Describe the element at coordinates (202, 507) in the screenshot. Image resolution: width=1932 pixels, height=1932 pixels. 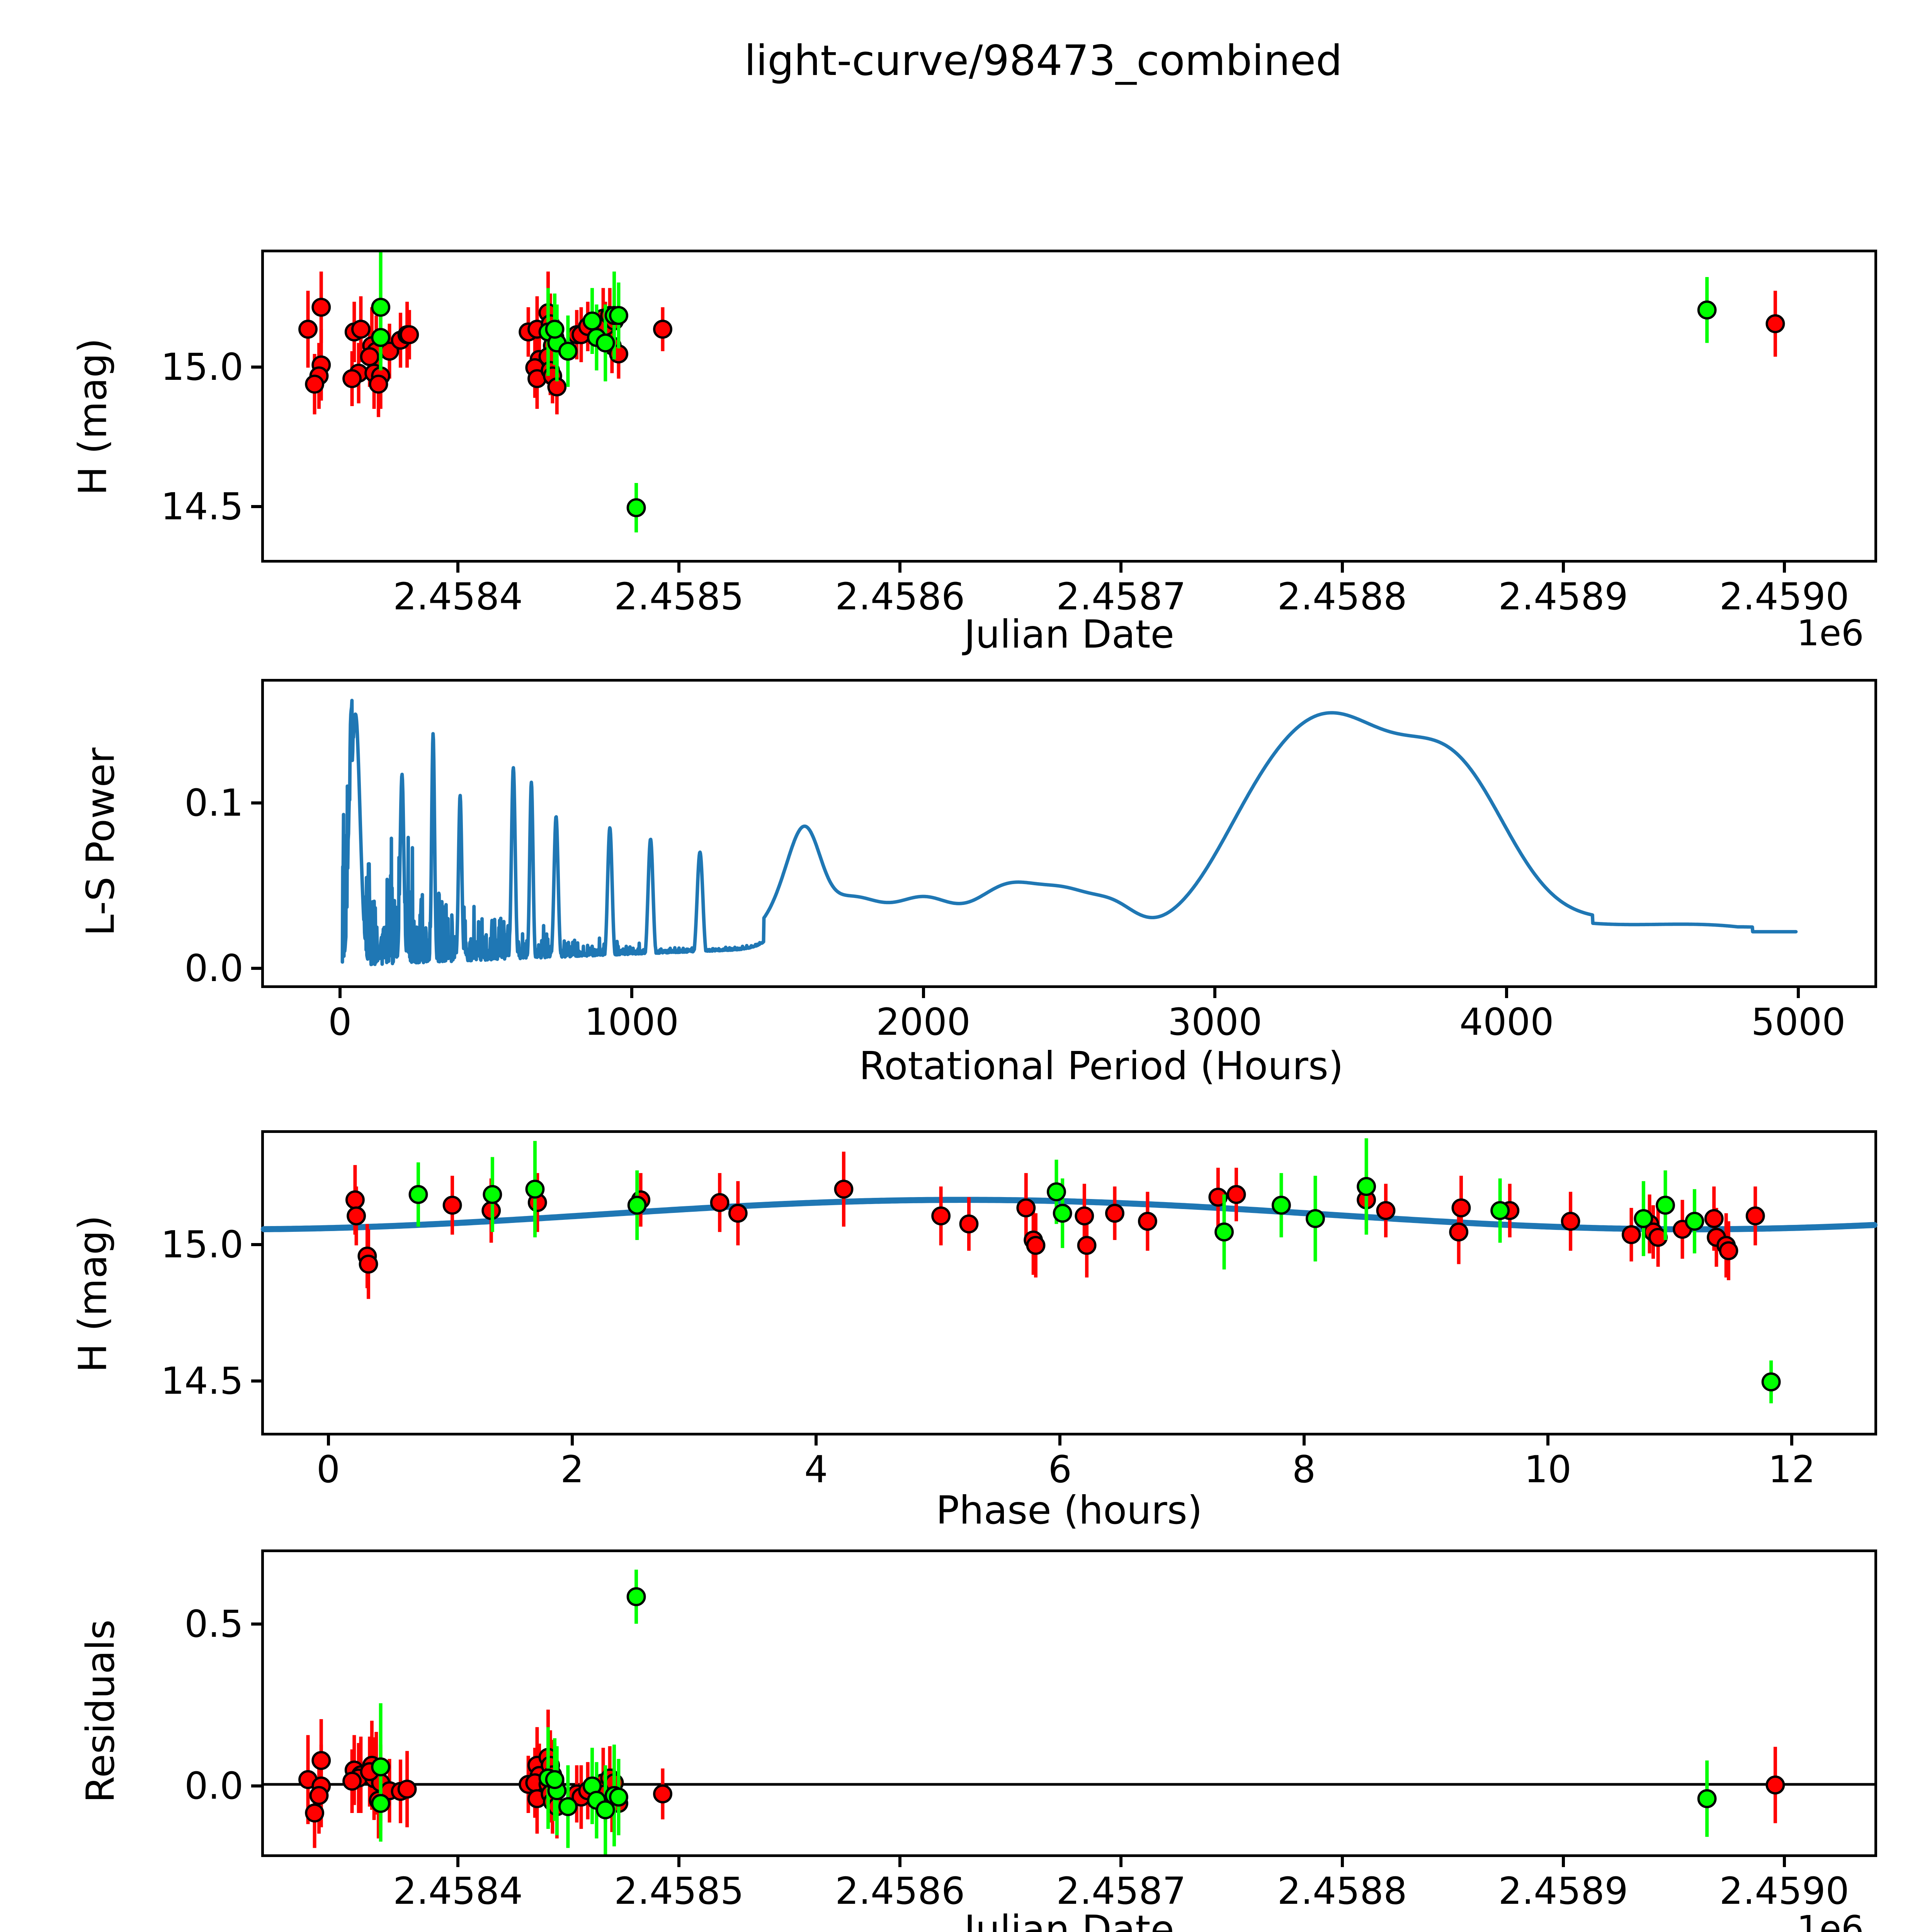
I see `y-tick-label: 14.5` at that location.